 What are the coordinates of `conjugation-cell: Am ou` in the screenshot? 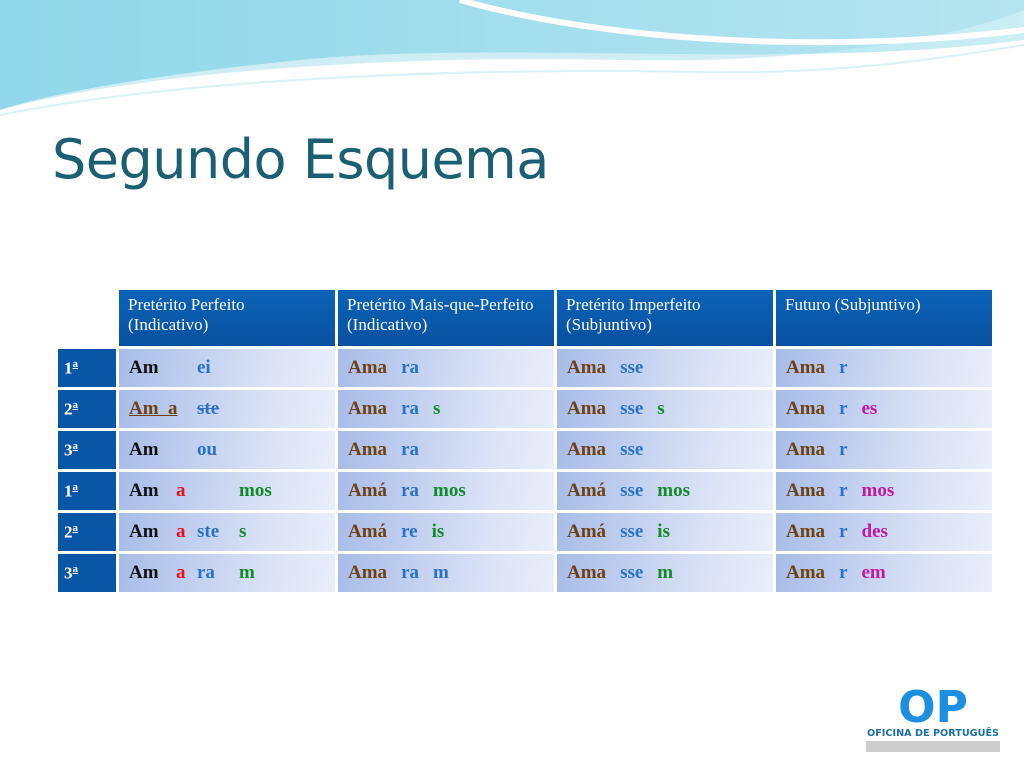 It's located at (227, 450).